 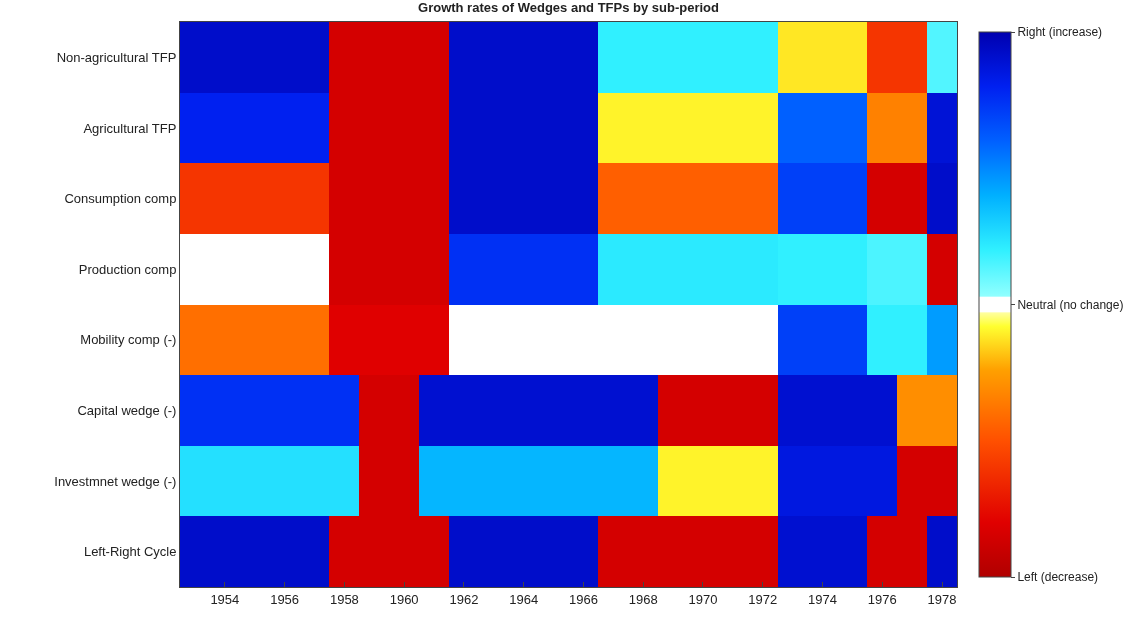 I want to click on y-tick-label: Agricultural TFP, so click(x=130, y=128).